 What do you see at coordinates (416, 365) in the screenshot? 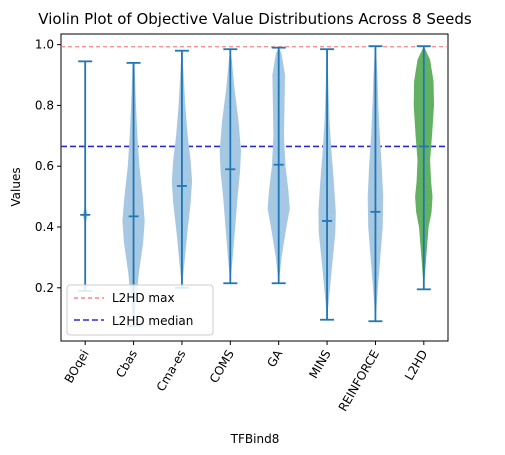
I see `x-tick-label: L2HD` at bounding box center [416, 365].